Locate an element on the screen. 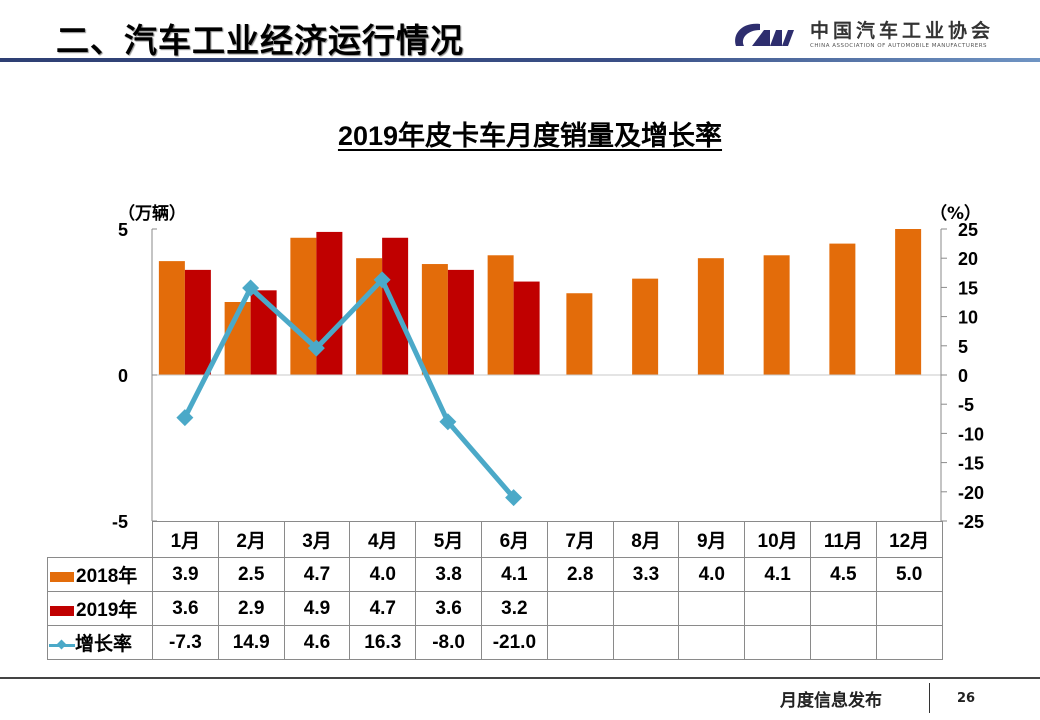 The image size is (1040, 720). data-label: 4.9 is located at coordinates (317, 608).